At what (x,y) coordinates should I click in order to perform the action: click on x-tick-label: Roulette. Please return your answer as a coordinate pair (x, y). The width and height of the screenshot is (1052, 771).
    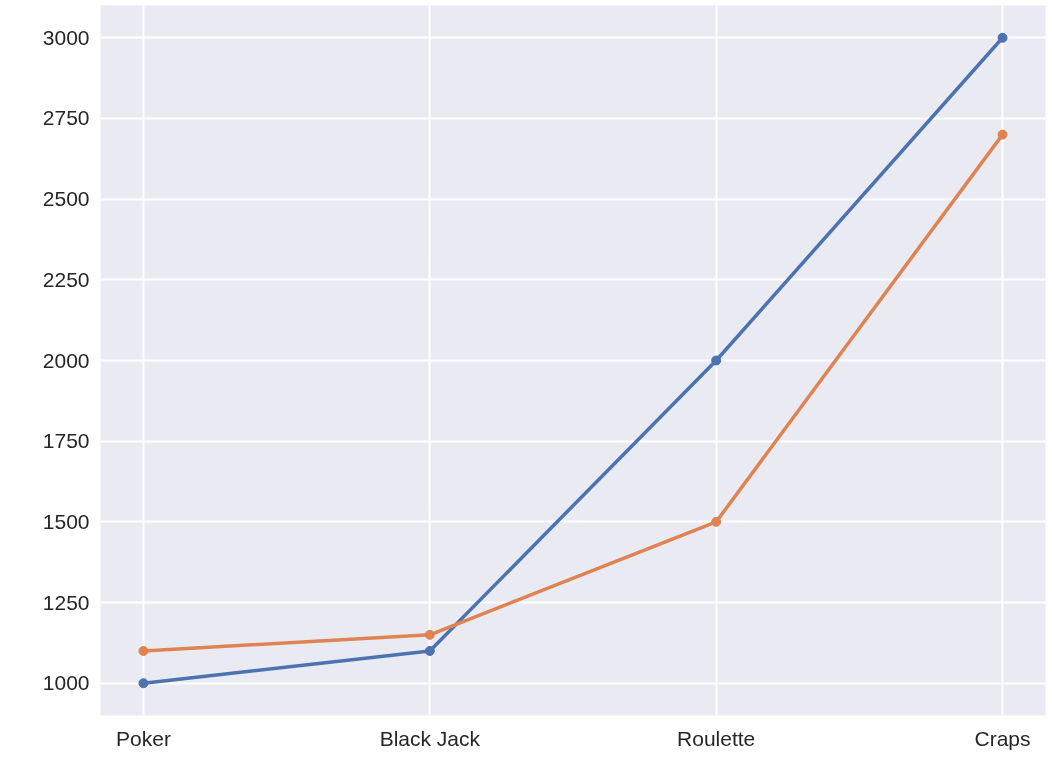
    Looking at the image, I should click on (716, 738).